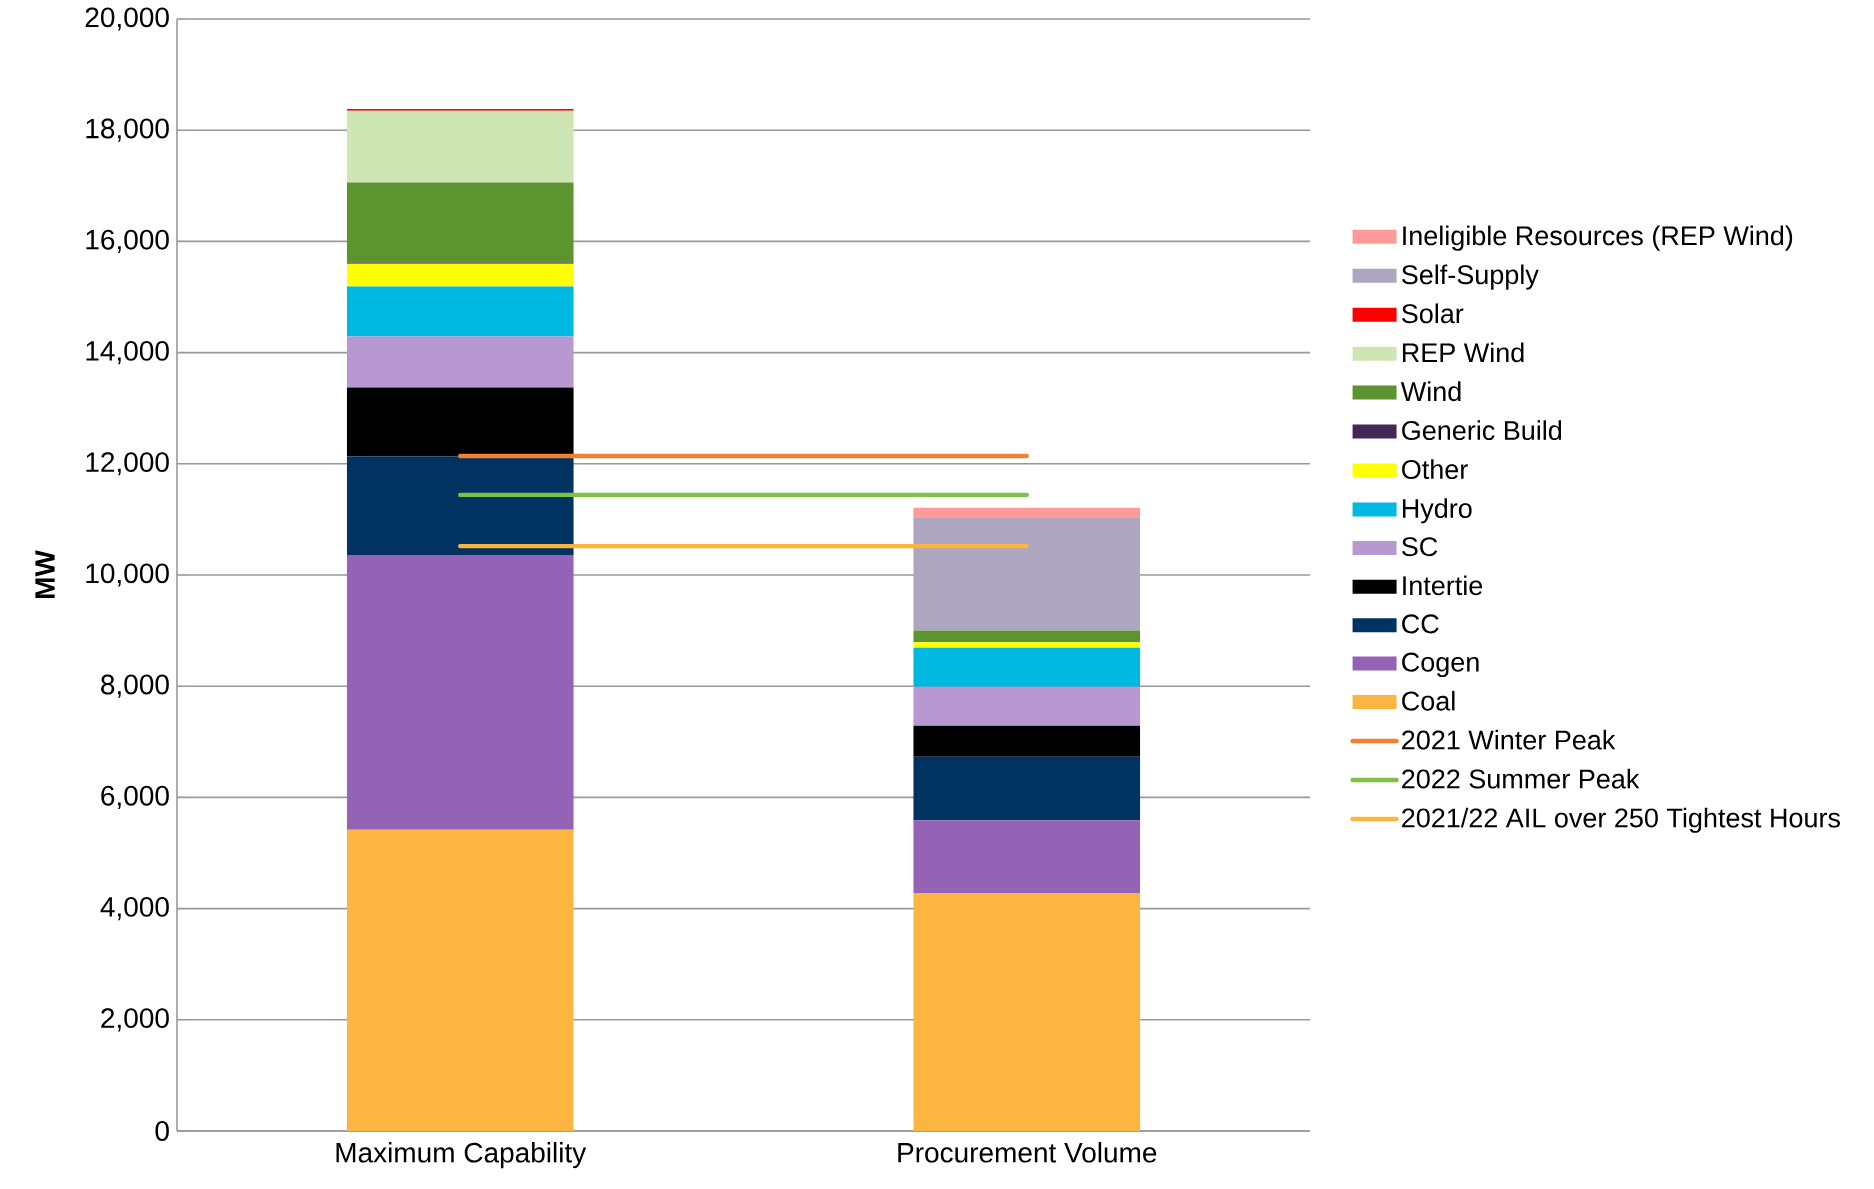 This screenshot has height=1189, width=1874. Describe the element at coordinates (1521, 778) in the screenshot. I see `legend-label: 2022 Summer Peak` at that location.